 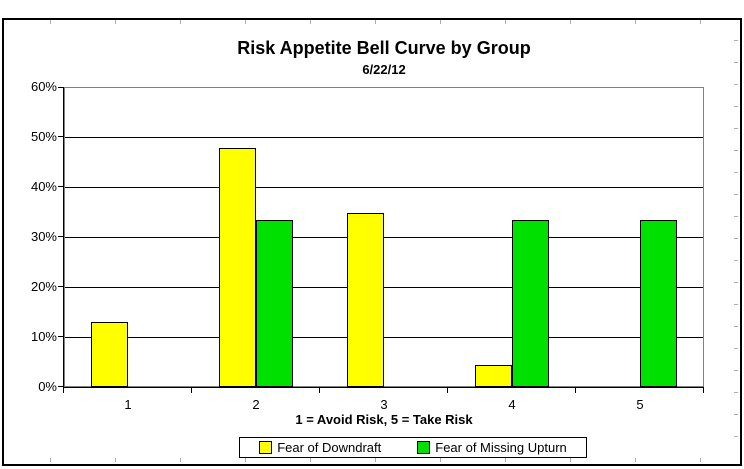 What do you see at coordinates (128, 404) in the screenshot?
I see `x-axis-label: 1` at bounding box center [128, 404].